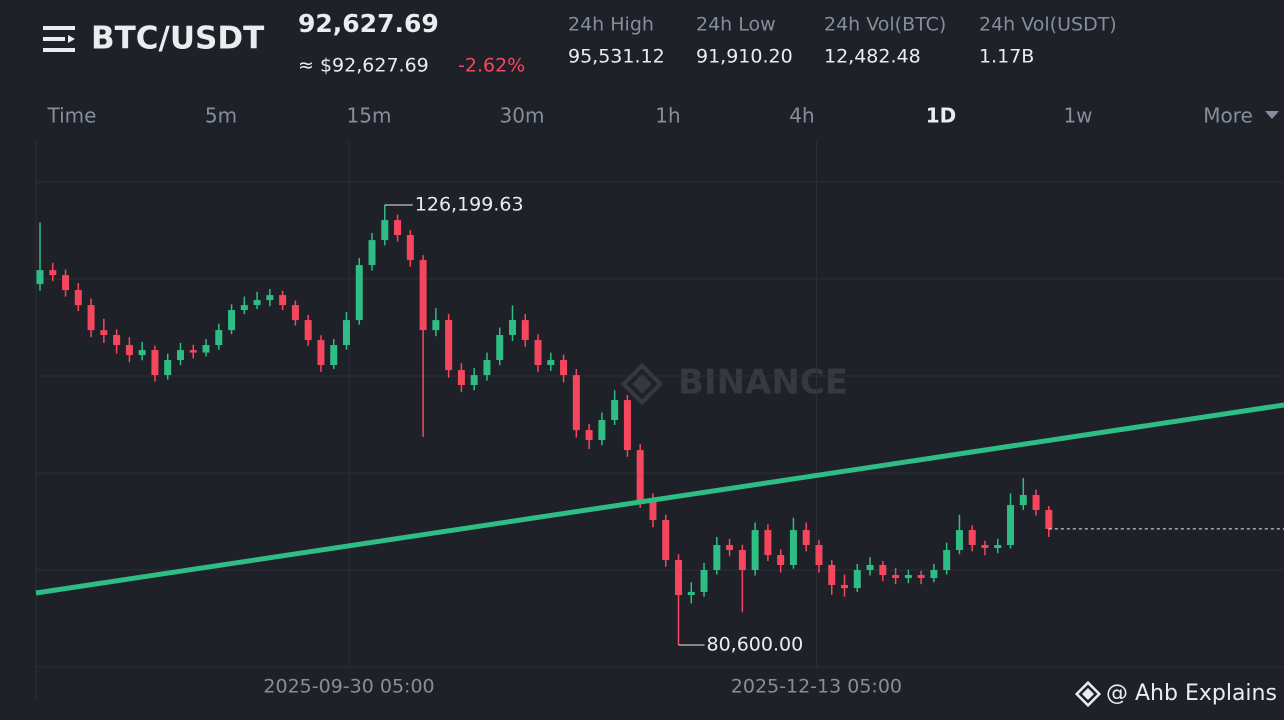 This screenshot has height=720, width=1284. What do you see at coordinates (59, 39) in the screenshot?
I see `menu-icon` at bounding box center [59, 39].